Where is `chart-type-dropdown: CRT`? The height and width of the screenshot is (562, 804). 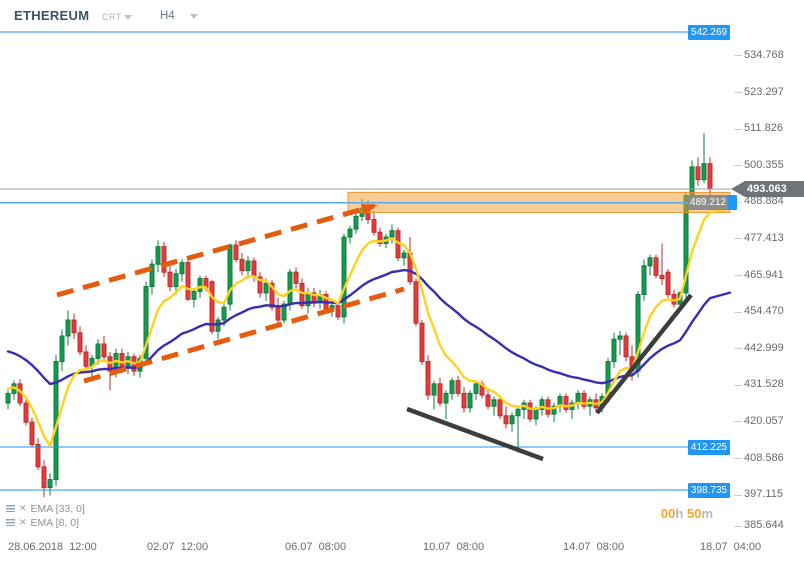
chart-type-dropdown: CRT is located at coordinates (112, 17).